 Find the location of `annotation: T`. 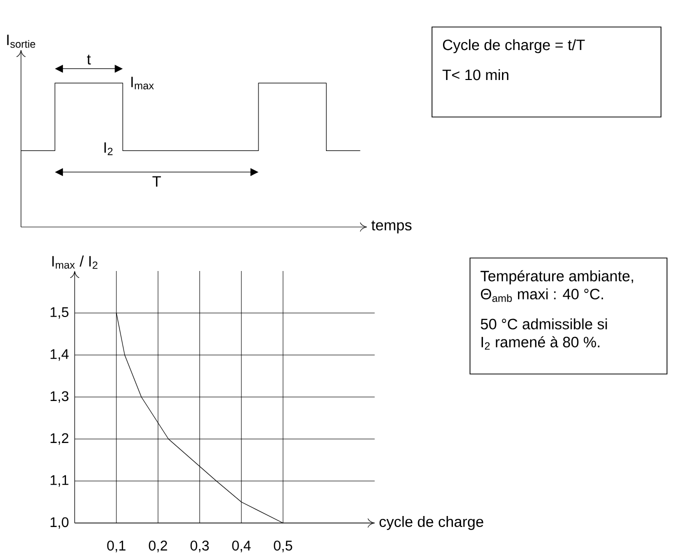

annotation: T is located at coordinates (156, 181).